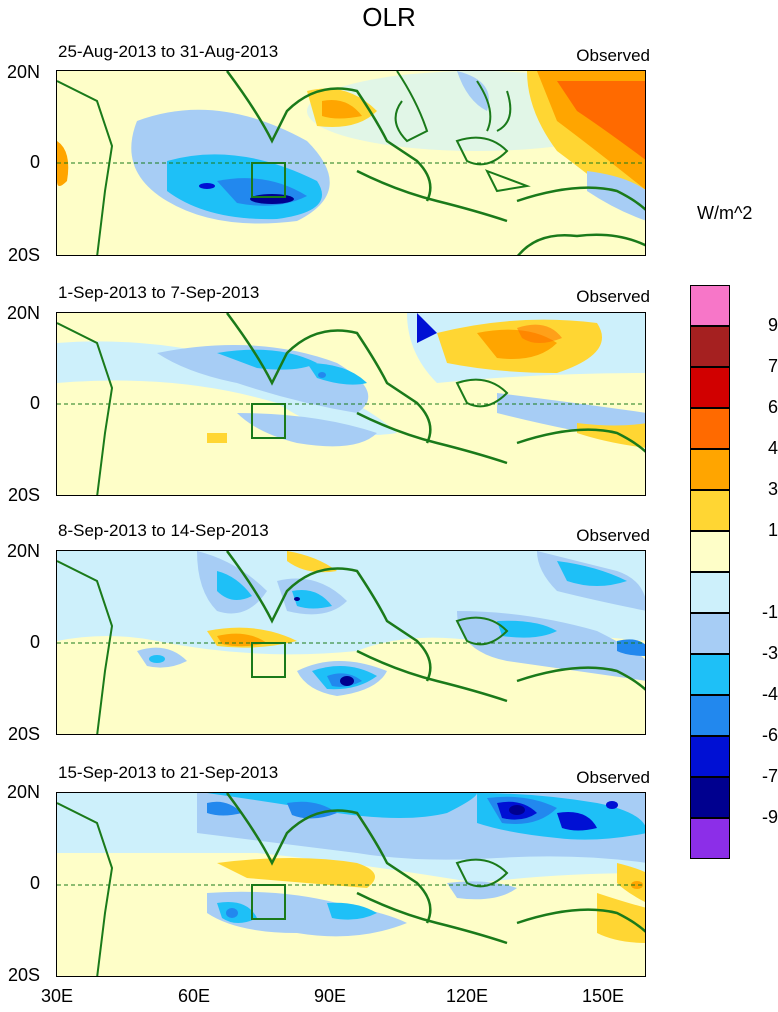 The height and width of the screenshot is (1012, 778). I want to click on colorbar-level-label: -90, so click(769, 817).